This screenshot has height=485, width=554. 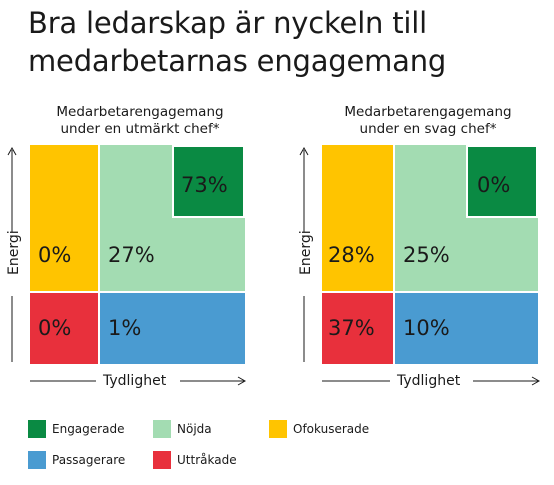 What do you see at coordinates (466, 328) in the screenshot?
I see `cell-passagerare: 10%` at bounding box center [466, 328].